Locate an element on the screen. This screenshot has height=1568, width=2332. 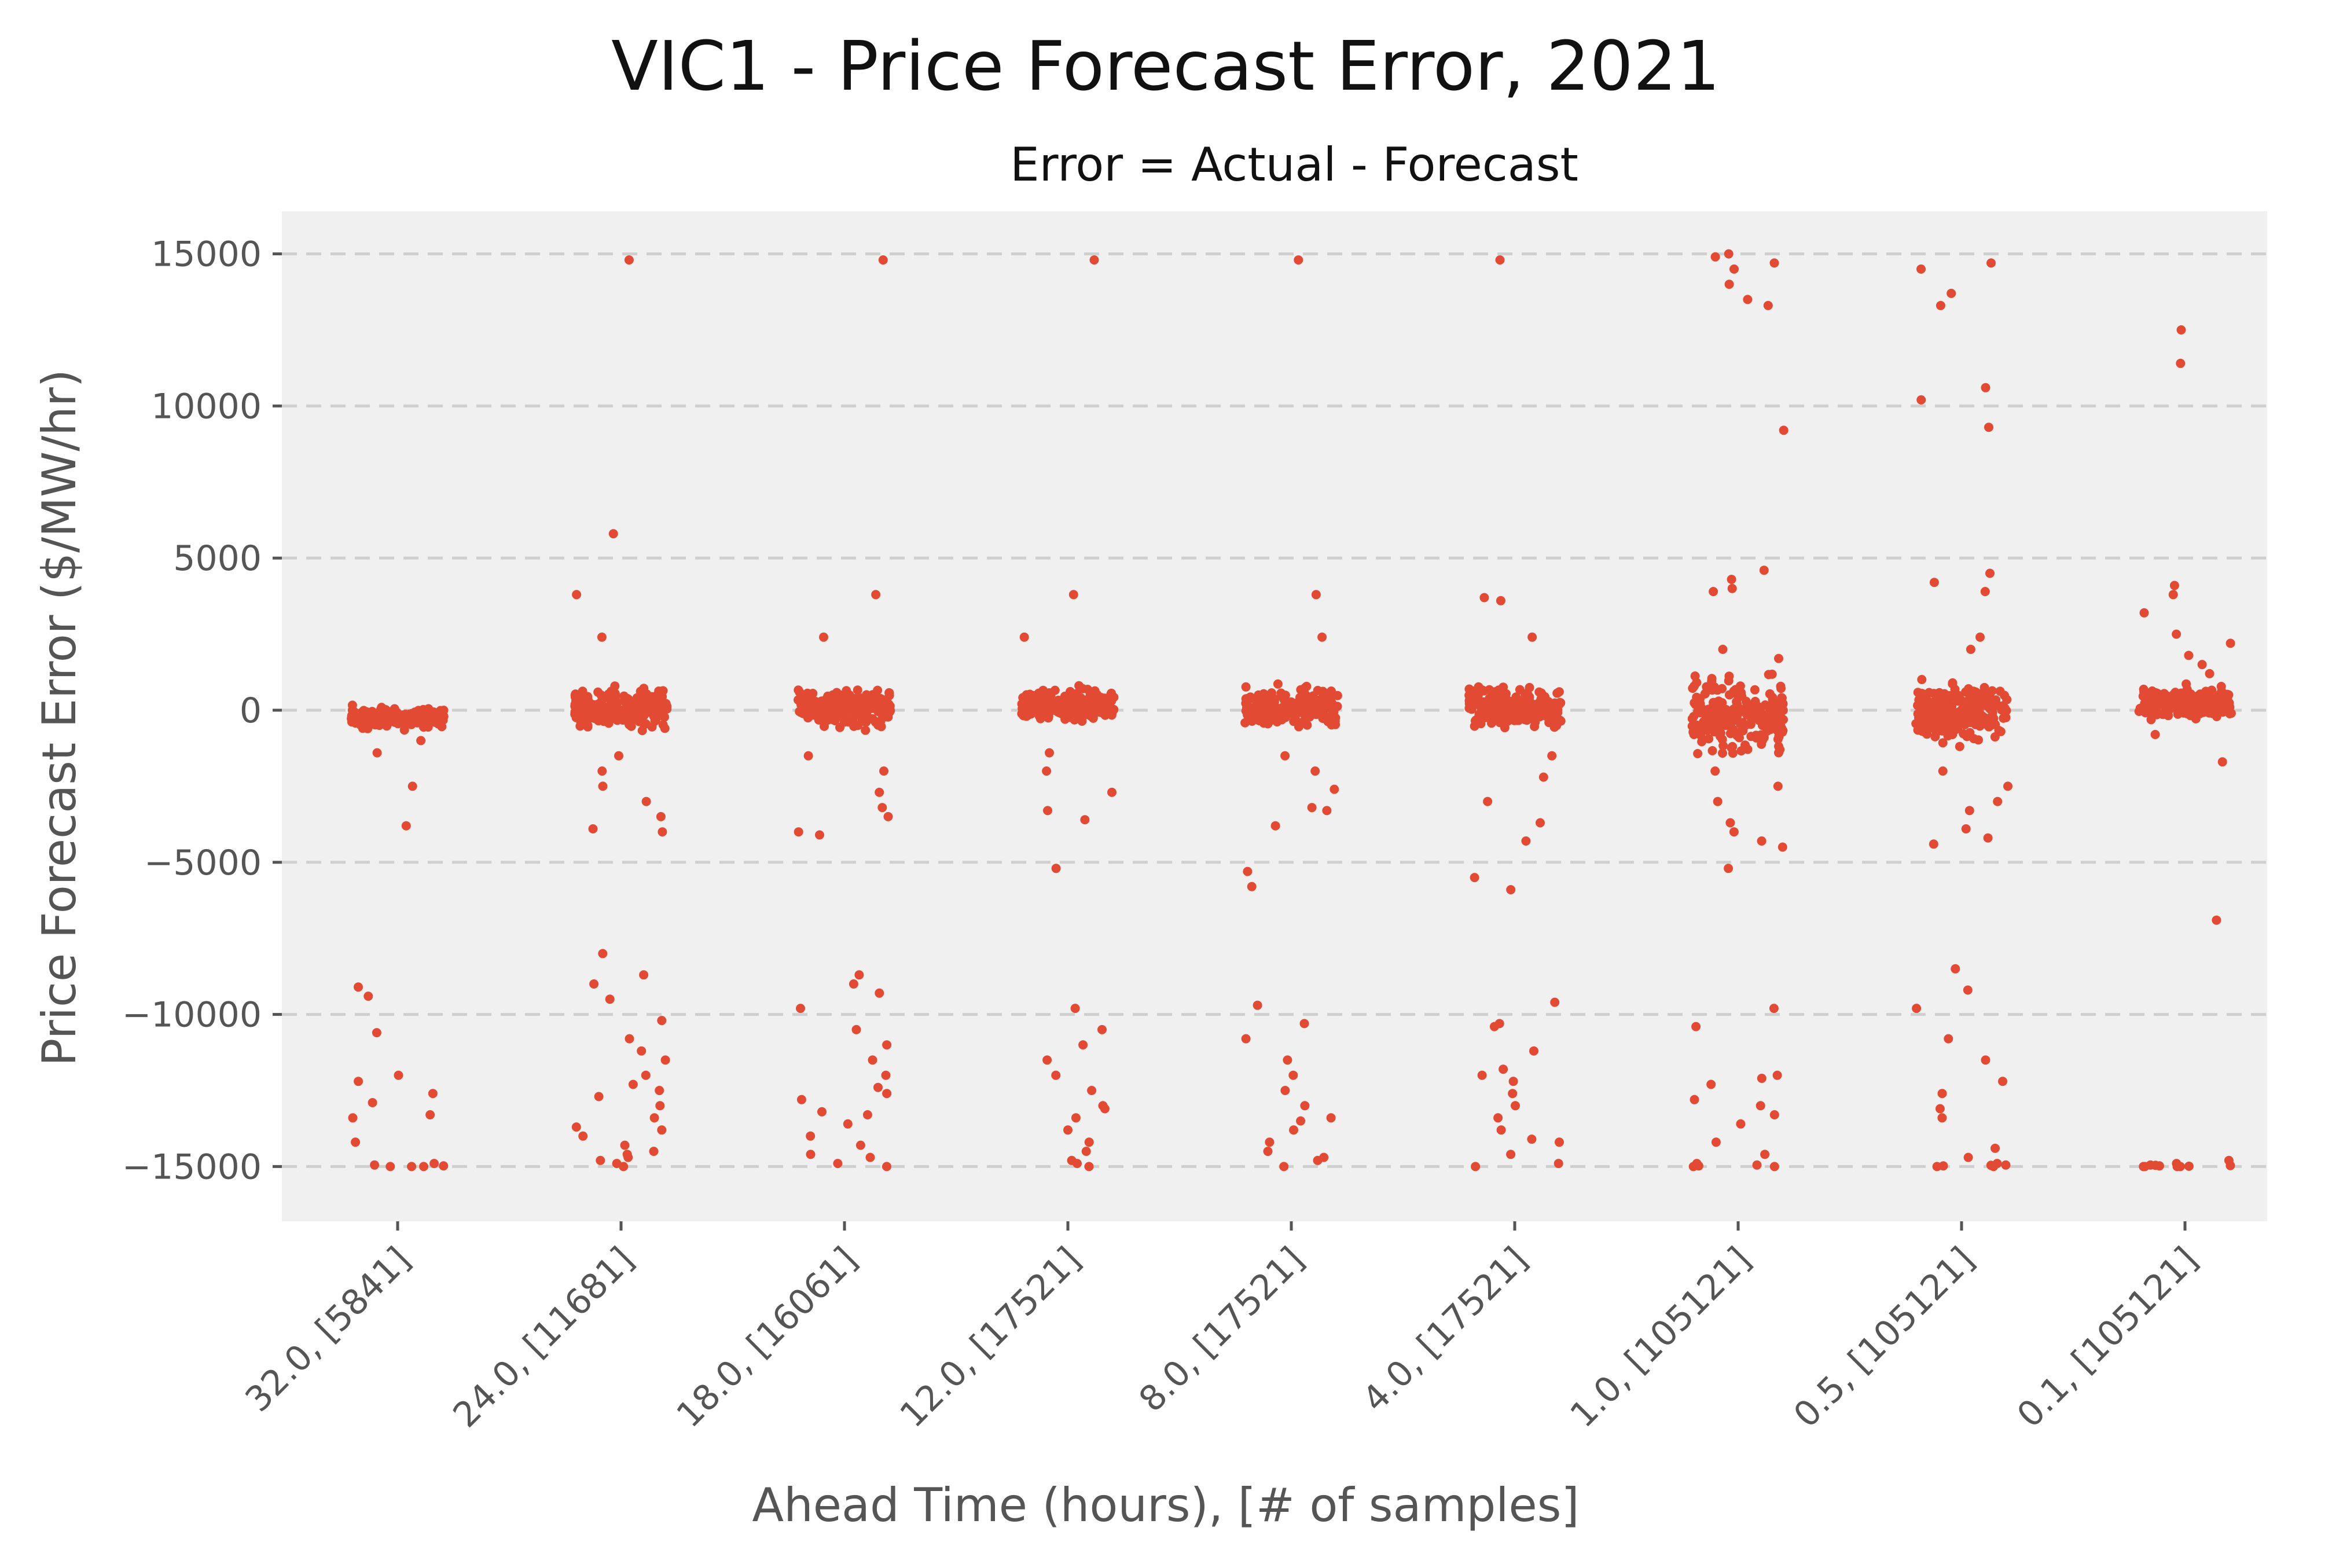
x-tick-label: 24.0, [11681] is located at coordinates (544, 1337).